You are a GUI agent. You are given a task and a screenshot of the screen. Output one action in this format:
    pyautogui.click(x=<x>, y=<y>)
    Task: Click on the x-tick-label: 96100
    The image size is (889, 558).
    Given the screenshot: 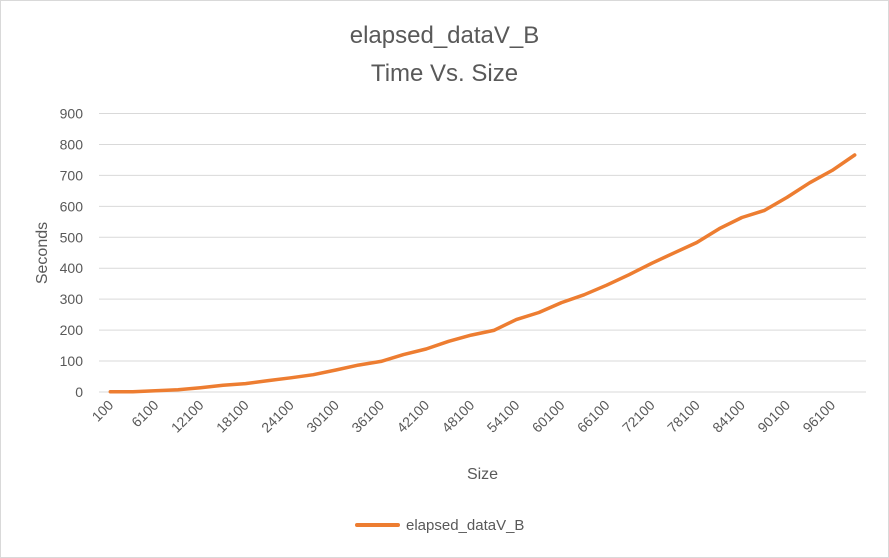 What is the action you would take?
    pyautogui.click(x=818, y=416)
    